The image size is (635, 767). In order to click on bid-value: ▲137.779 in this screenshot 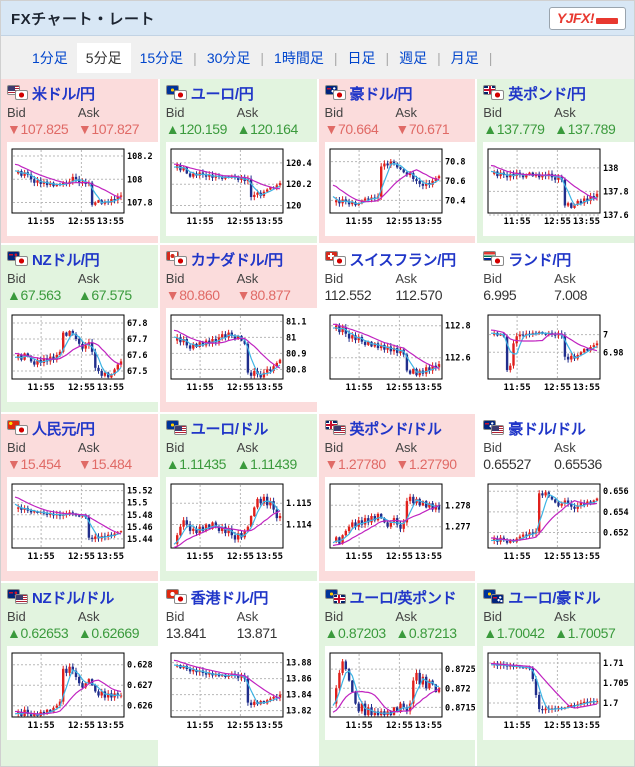, I will do `click(518, 130)`.